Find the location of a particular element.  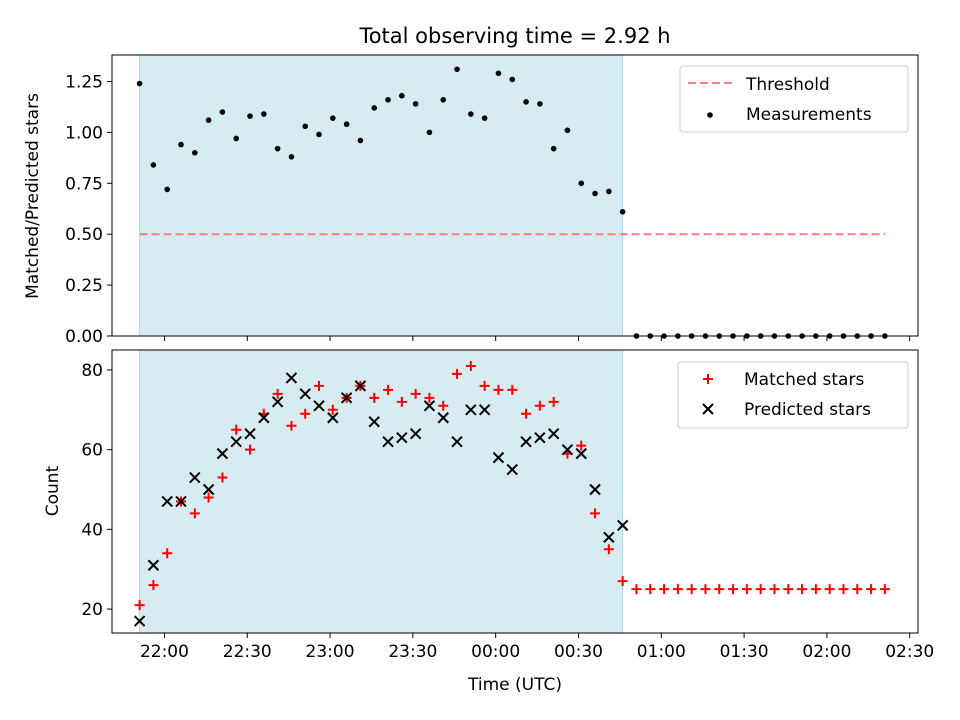

x-tick-label: 01:30 is located at coordinates (744, 652).